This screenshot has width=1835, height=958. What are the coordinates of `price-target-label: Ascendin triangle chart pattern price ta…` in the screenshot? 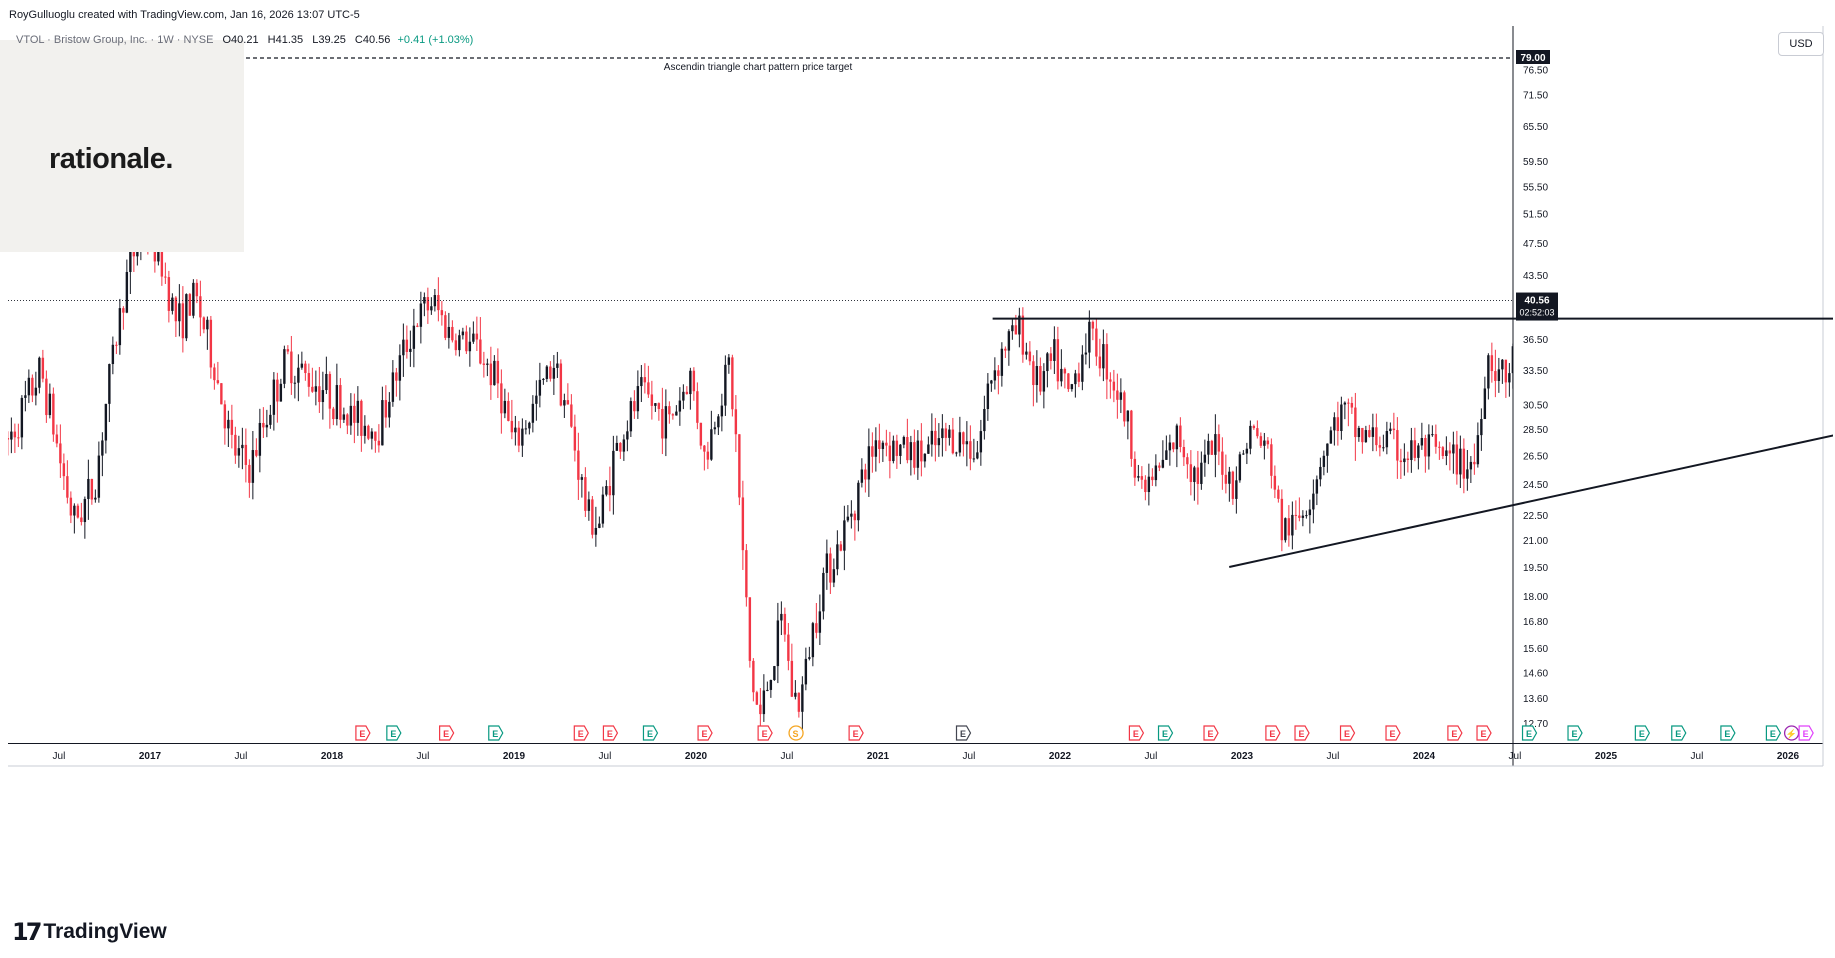 It's located at (758, 67).